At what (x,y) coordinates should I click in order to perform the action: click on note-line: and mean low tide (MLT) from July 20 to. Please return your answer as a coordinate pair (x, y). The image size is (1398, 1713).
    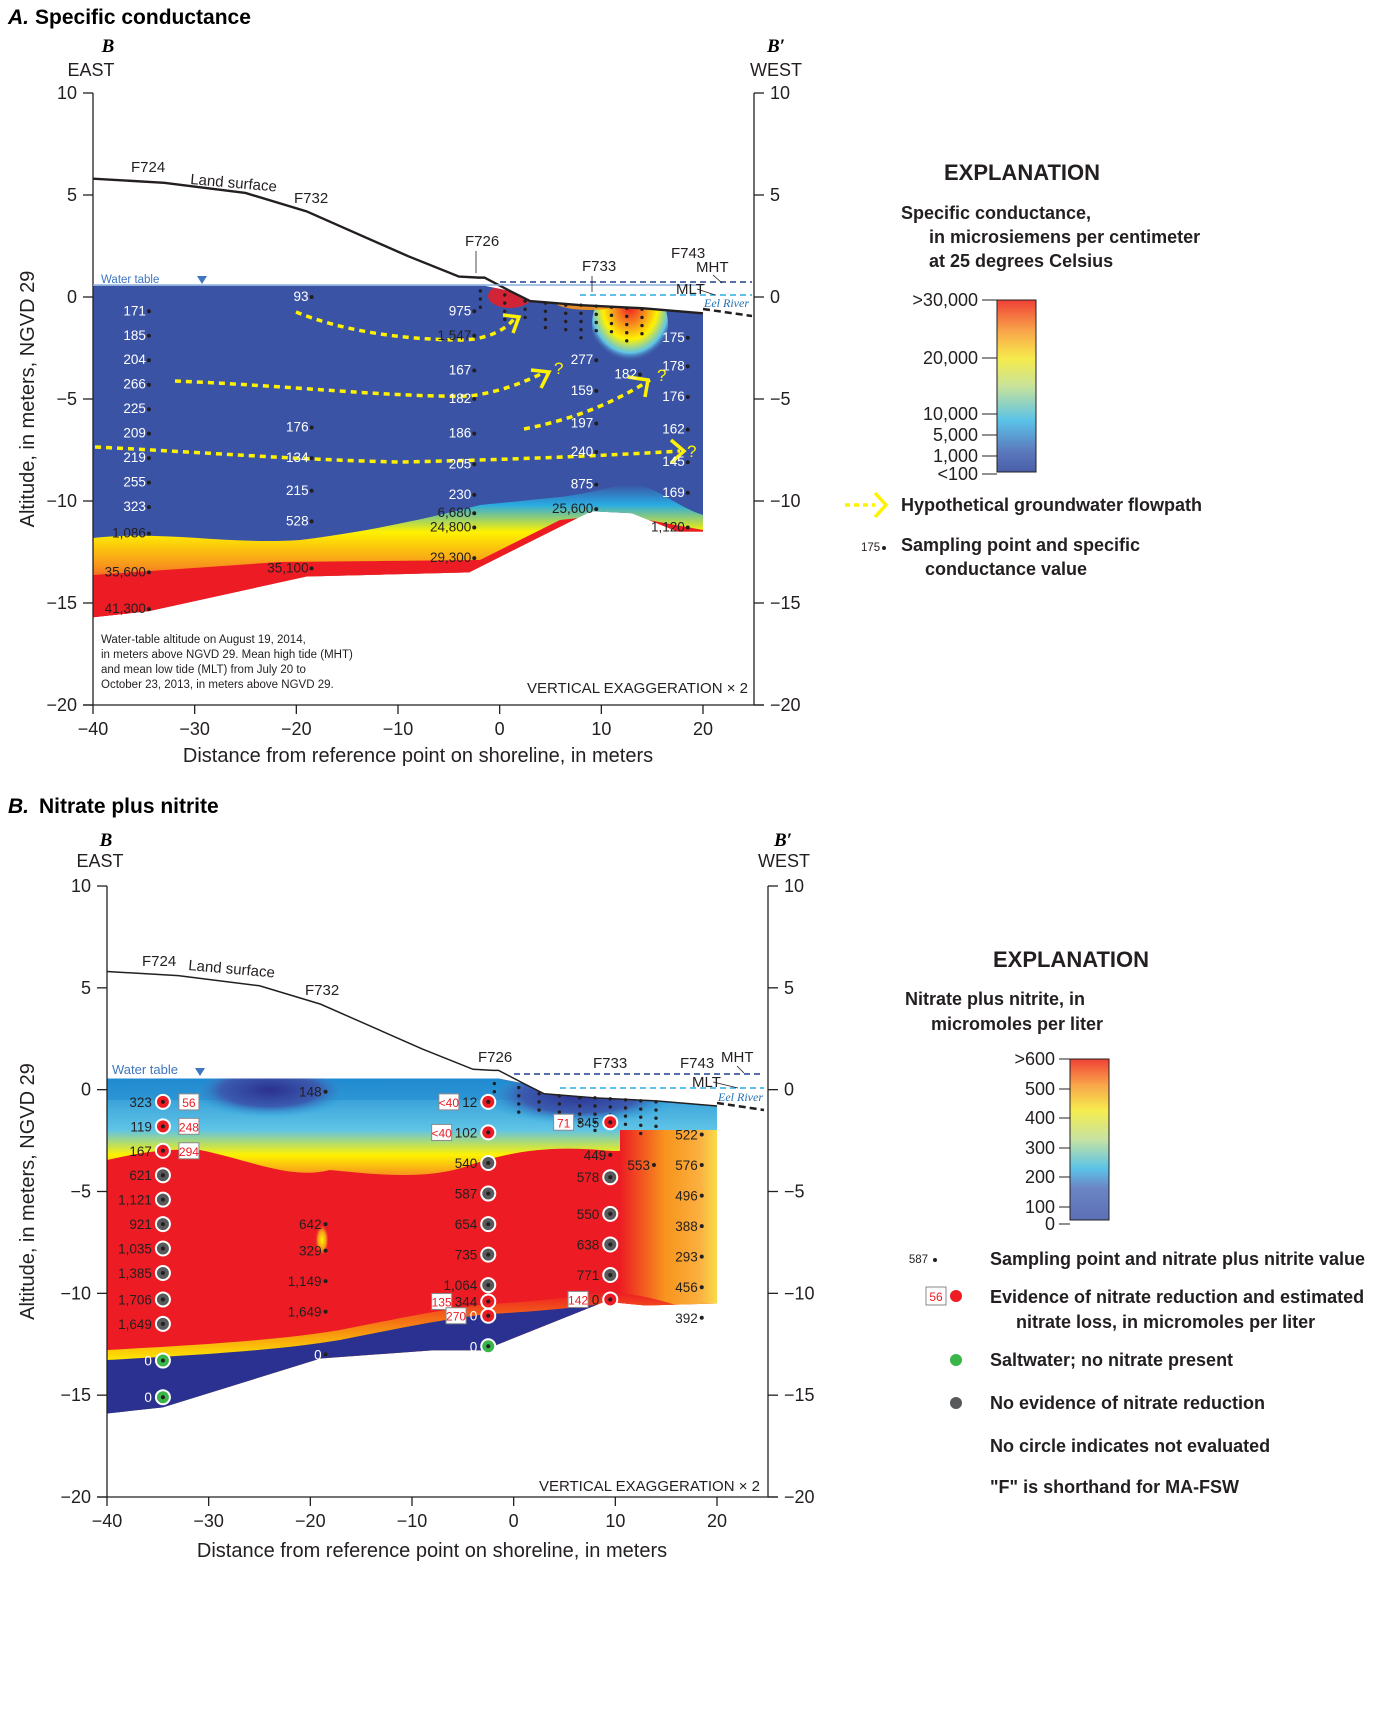
    Looking at the image, I should click on (203, 670).